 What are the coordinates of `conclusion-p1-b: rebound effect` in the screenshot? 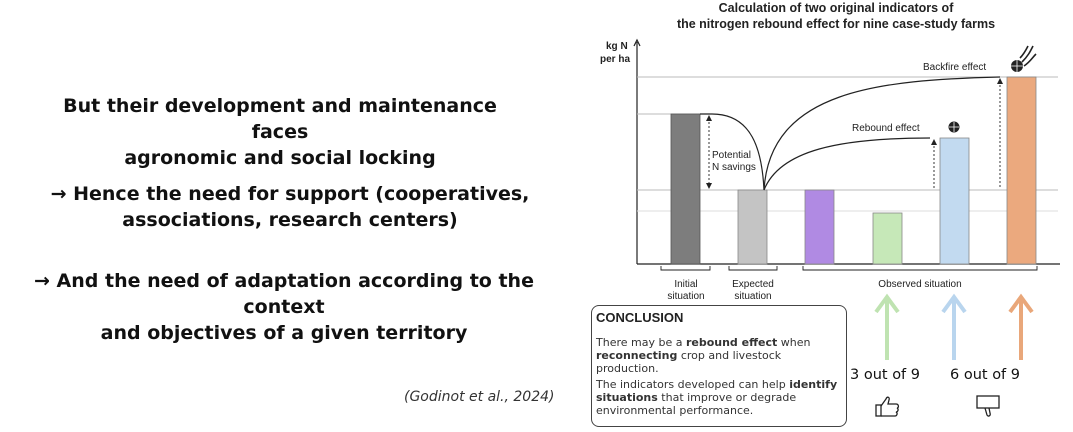 It's located at (731, 342).